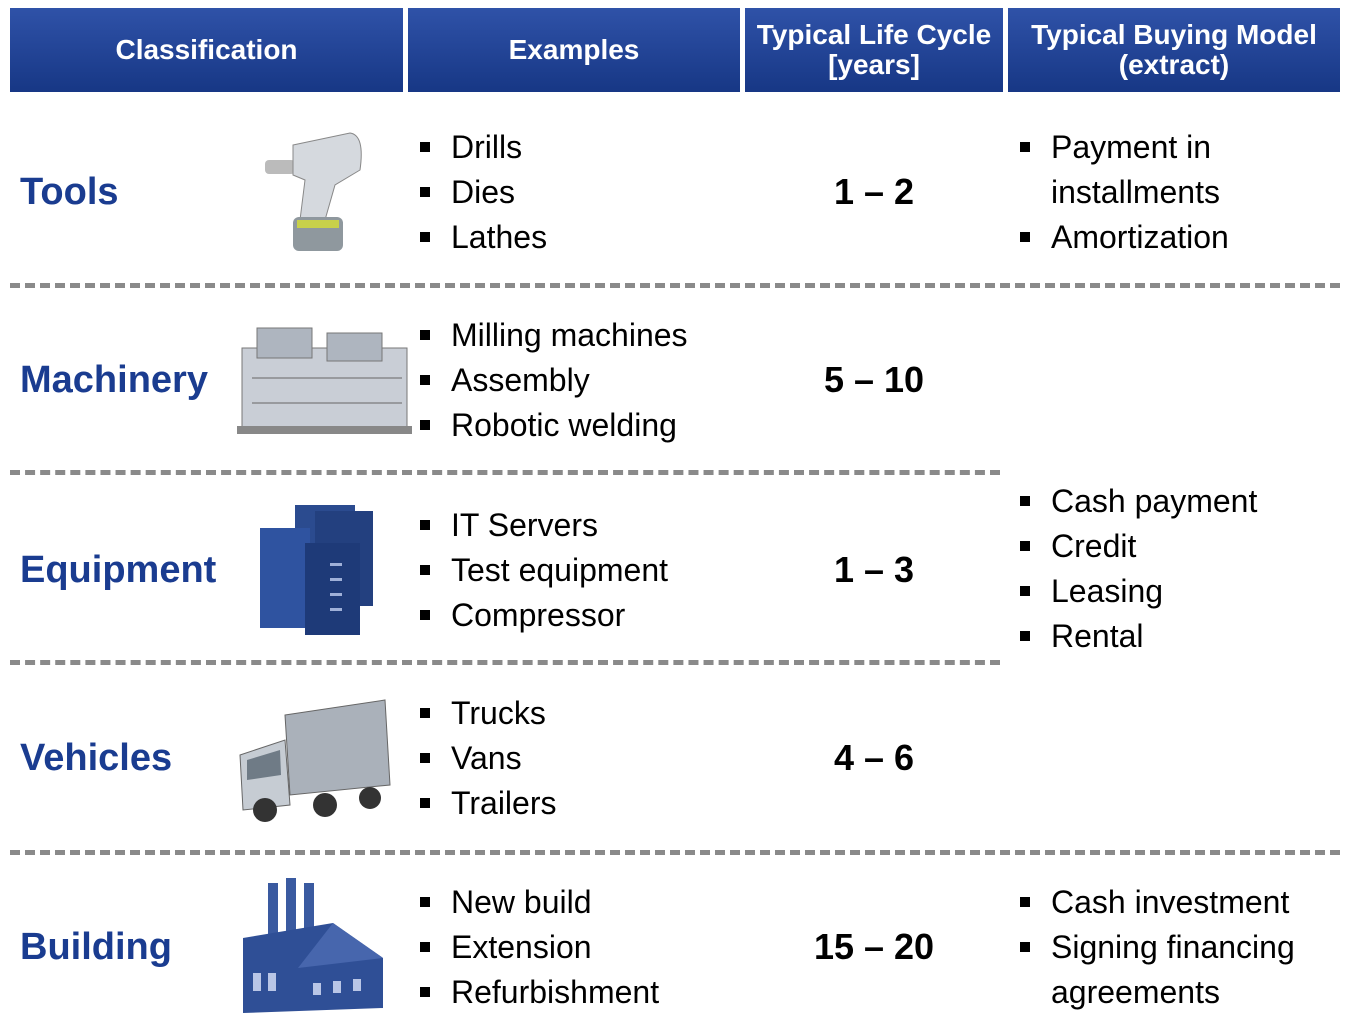 The image size is (1348, 1017). Describe the element at coordinates (206, 50) in the screenshot. I see `header-cell: Classification` at that location.